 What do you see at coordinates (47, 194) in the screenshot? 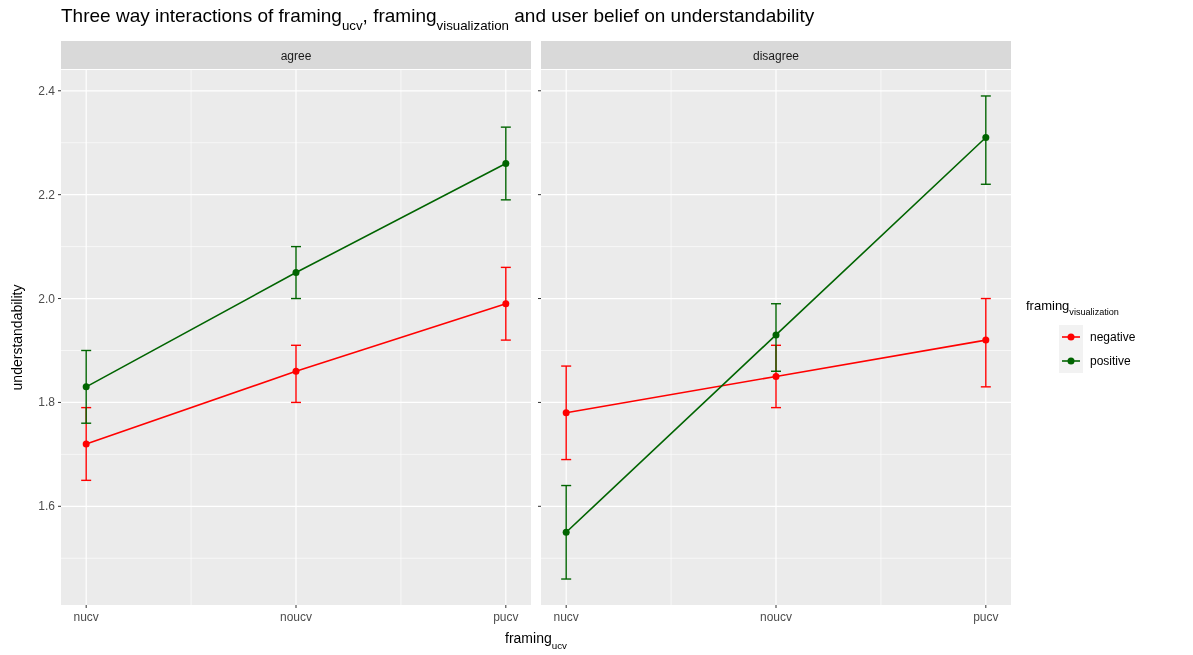
I see `y-tick-label: 2.2` at bounding box center [47, 194].